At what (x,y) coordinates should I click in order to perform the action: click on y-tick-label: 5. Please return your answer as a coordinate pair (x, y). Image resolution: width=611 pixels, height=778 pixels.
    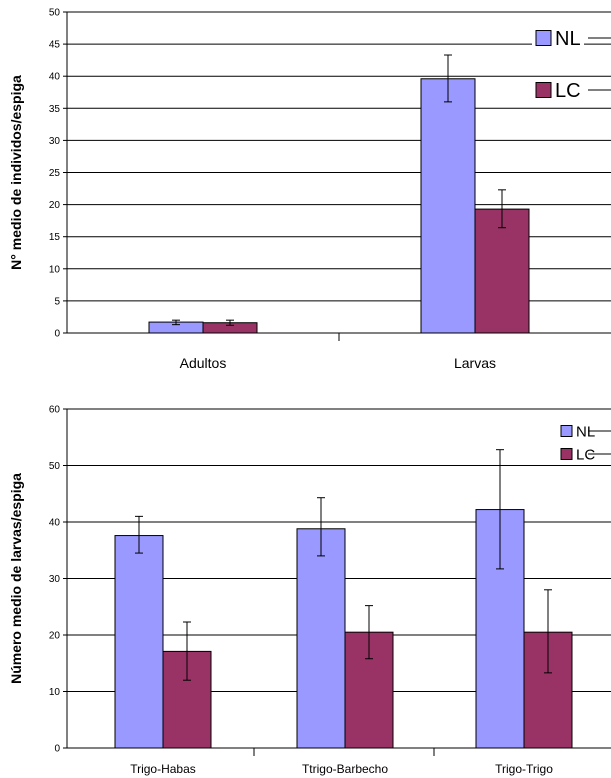
    Looking at the image, I should click on (57, 301).